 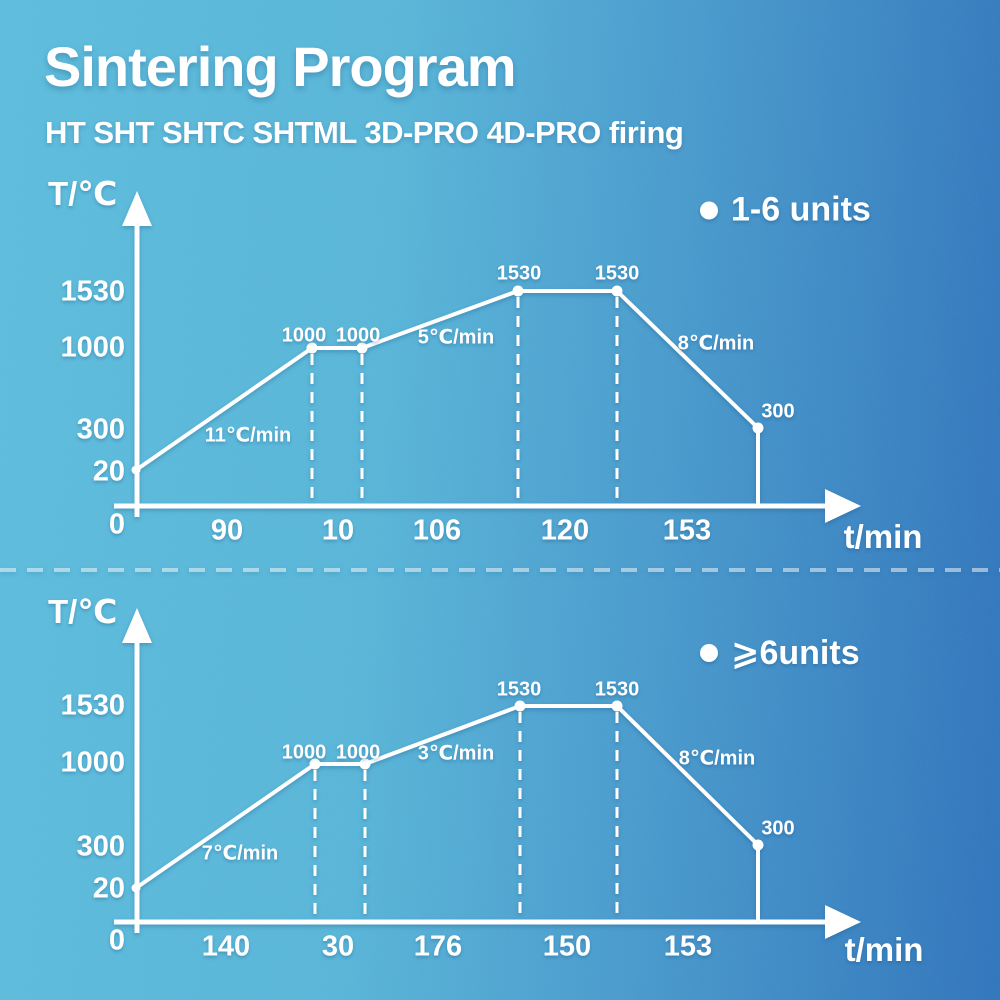 What do you see at coordinates (437, 530) in the screenshot?
I see `x-segment-106: 106` at bounding box center [437, 530].